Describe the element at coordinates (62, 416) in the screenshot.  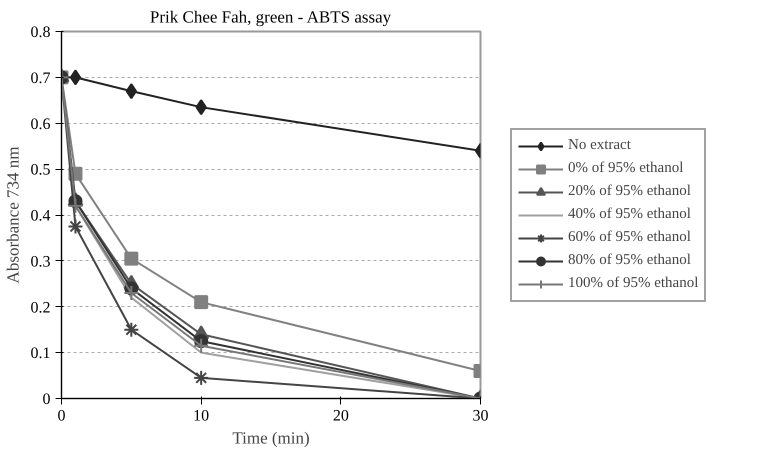
I see `x-tick-label: 0` at that location.